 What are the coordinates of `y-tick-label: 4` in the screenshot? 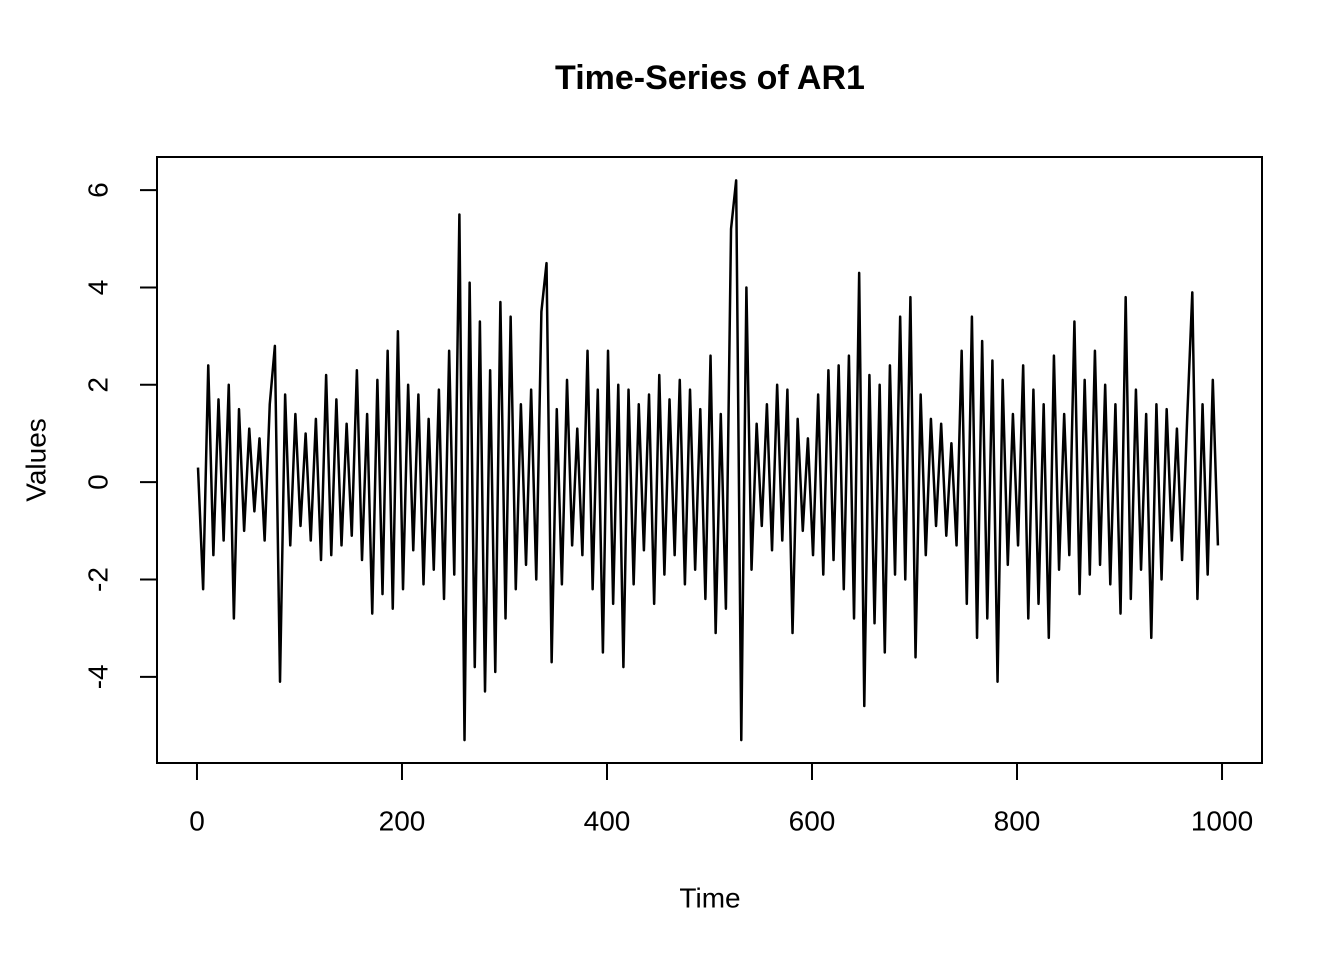 It's located at (97, 288).